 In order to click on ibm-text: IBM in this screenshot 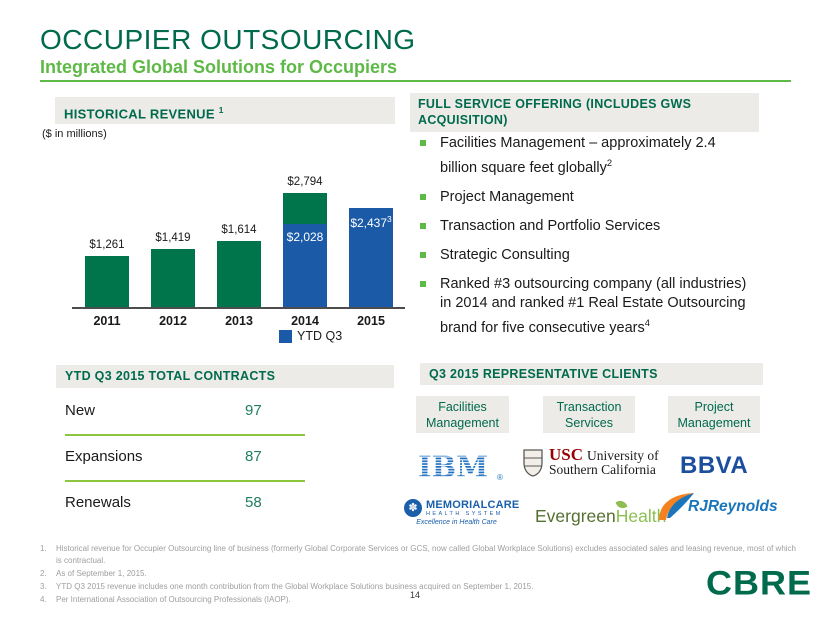, I will do `click(453, 468)`.